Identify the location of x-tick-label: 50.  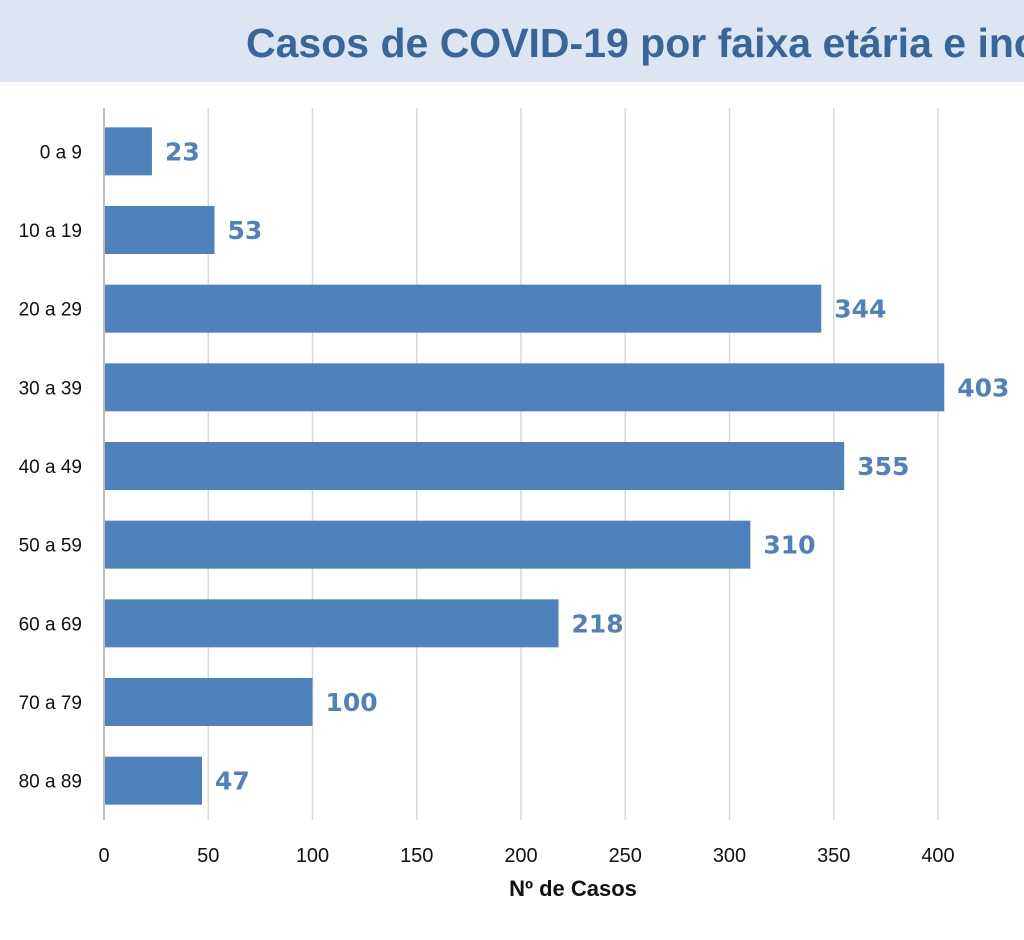
(208, 856).